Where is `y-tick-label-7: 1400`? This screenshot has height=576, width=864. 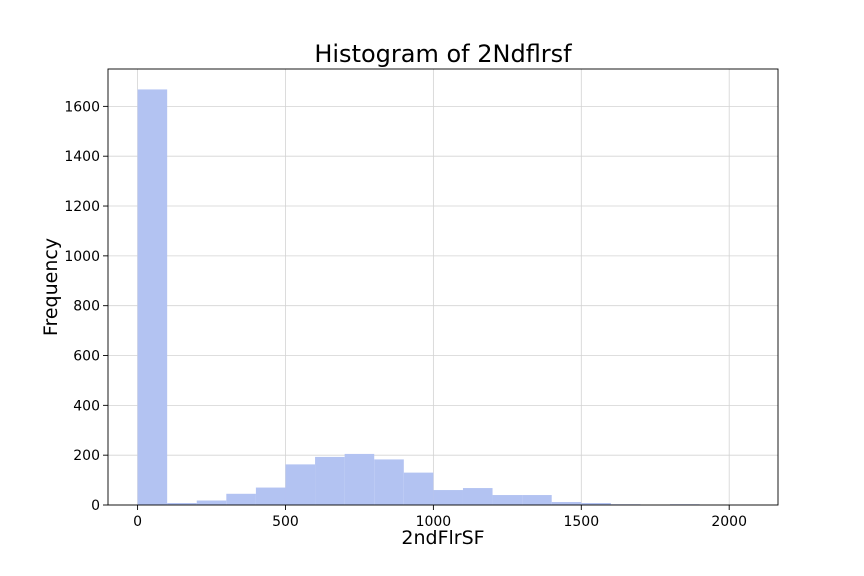 y-tick-label-7: 1400 is located at coordinates (82, 157).